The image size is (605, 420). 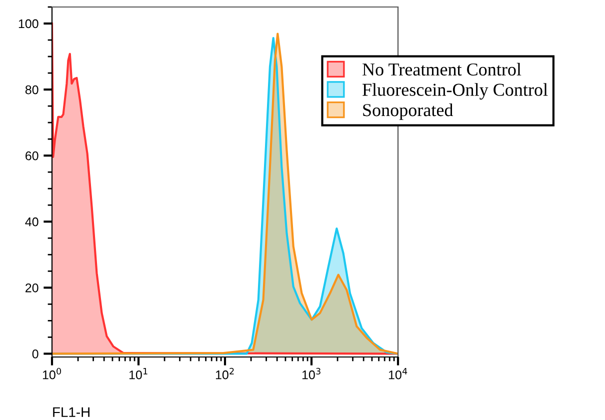 I want to click on x-axis-title: FL1-H, so click(x=71, y=412).